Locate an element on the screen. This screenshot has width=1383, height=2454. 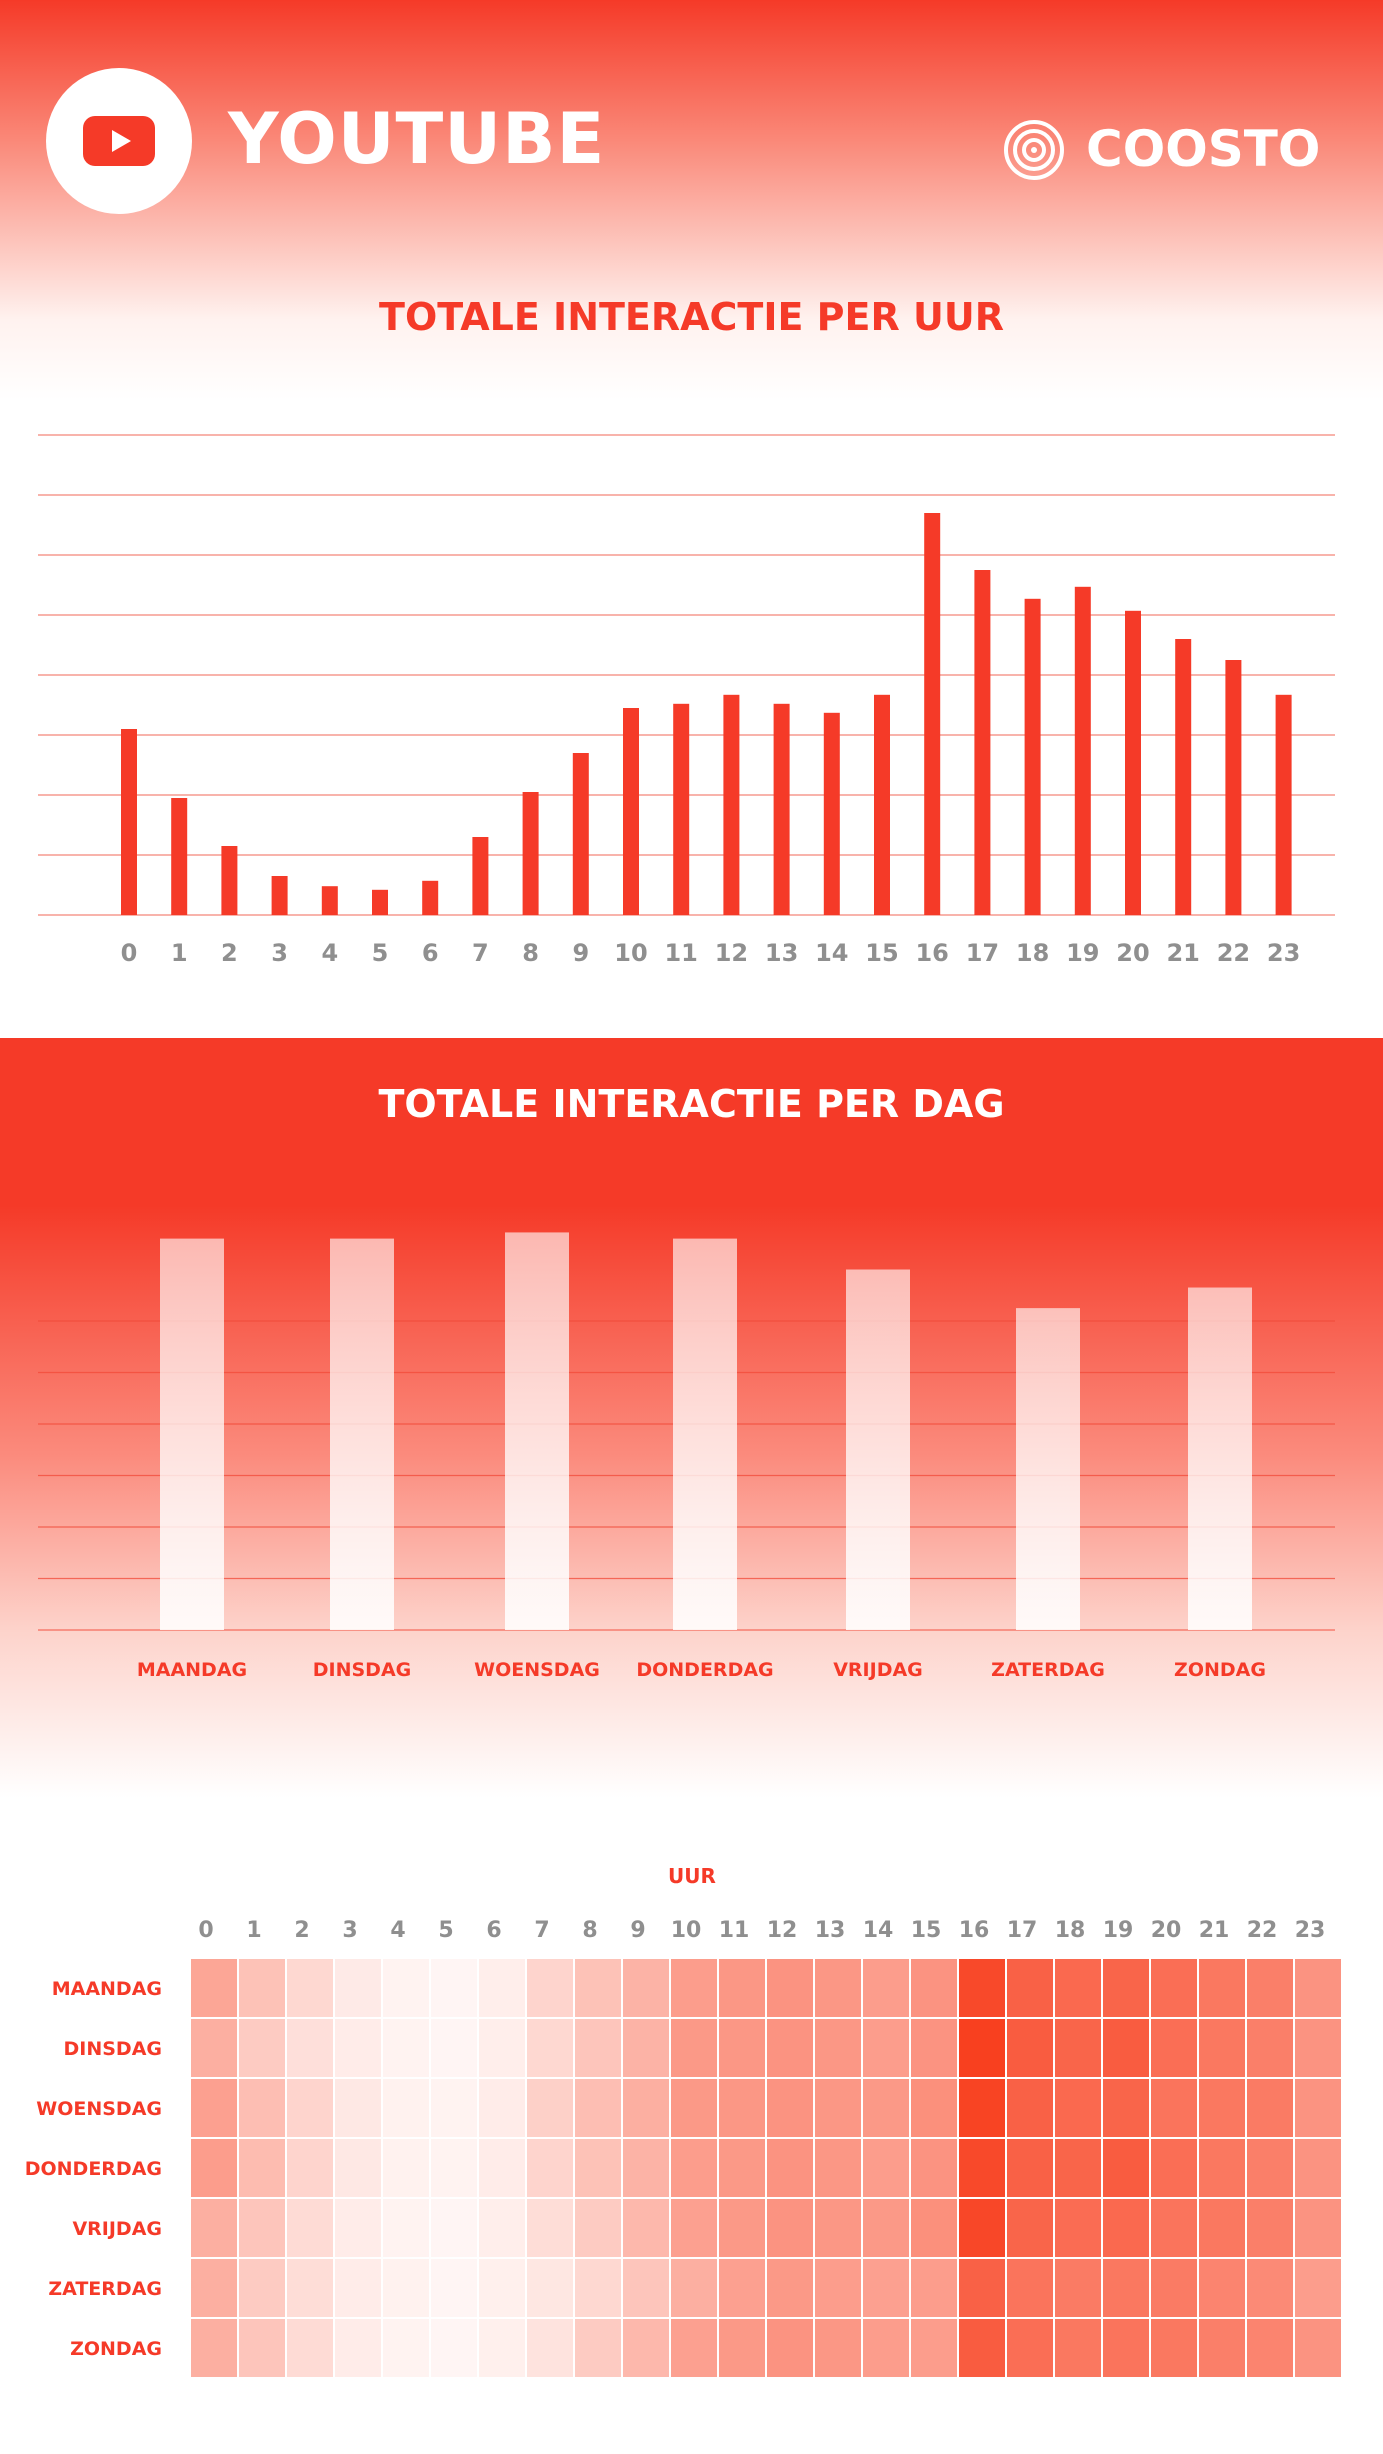
hour-tick-label: 22 is located at coordinates (1233, 953).